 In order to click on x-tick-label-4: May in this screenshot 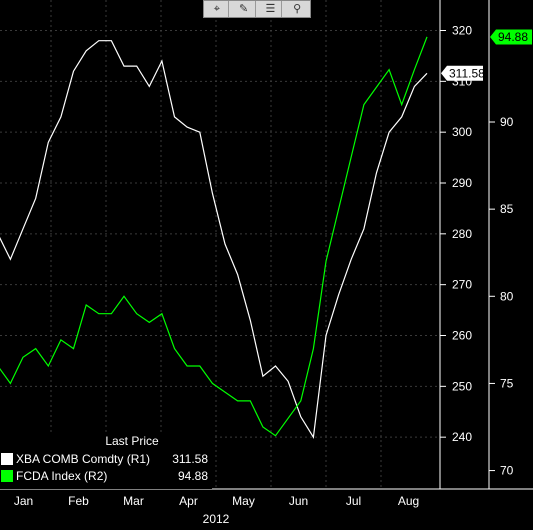, I will do `click(243, 501)`.